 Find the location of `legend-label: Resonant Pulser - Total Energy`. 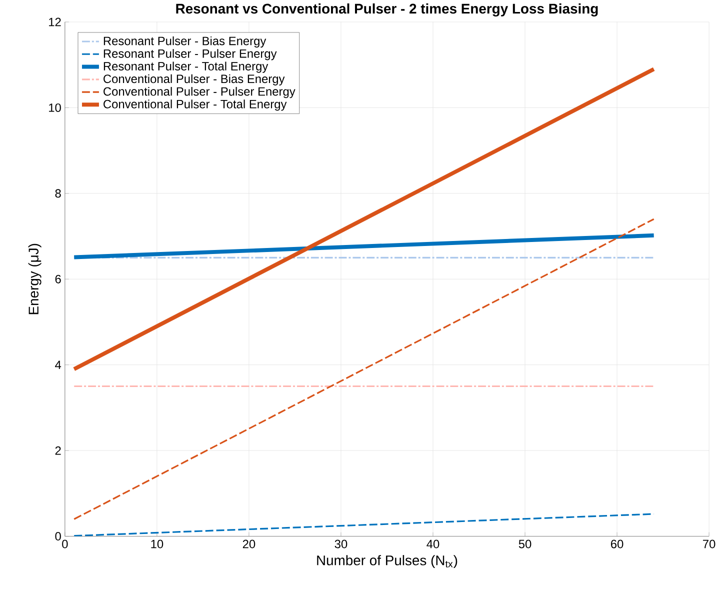

legend-label: Resonant Pulser - Total Energy is located at coordinates (186, 67).